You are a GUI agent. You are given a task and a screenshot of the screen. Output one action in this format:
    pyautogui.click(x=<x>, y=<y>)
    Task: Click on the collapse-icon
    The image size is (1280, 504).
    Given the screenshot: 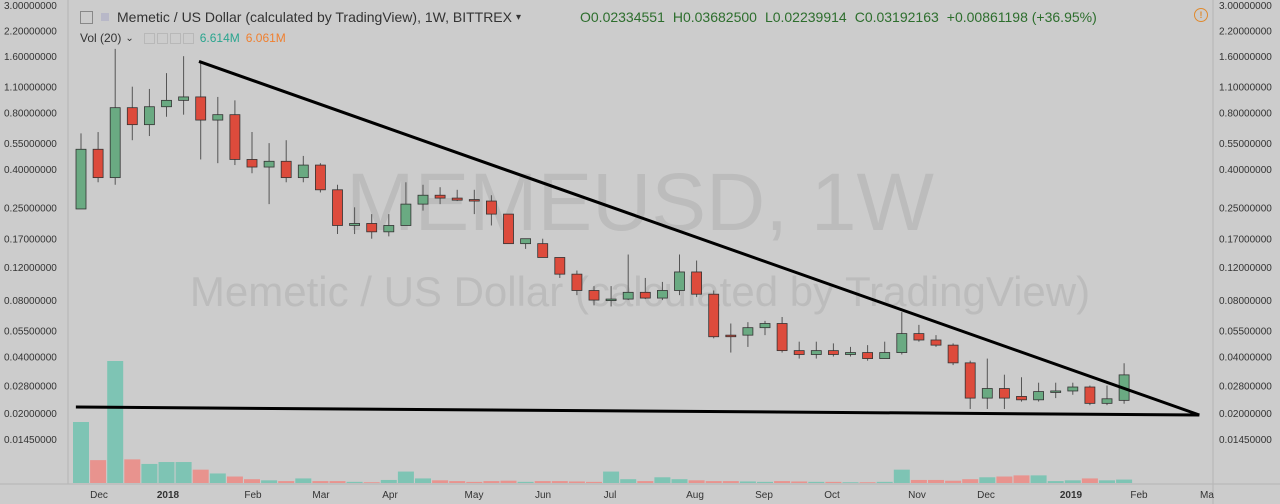 What is the action you would take?
    pyautogui.click(x=86, y=17)
    